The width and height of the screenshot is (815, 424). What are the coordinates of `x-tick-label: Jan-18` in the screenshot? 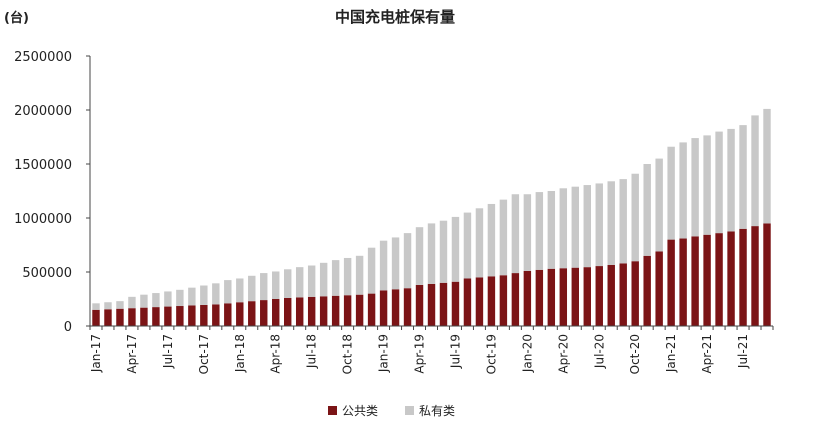 It's located at (240, 353).